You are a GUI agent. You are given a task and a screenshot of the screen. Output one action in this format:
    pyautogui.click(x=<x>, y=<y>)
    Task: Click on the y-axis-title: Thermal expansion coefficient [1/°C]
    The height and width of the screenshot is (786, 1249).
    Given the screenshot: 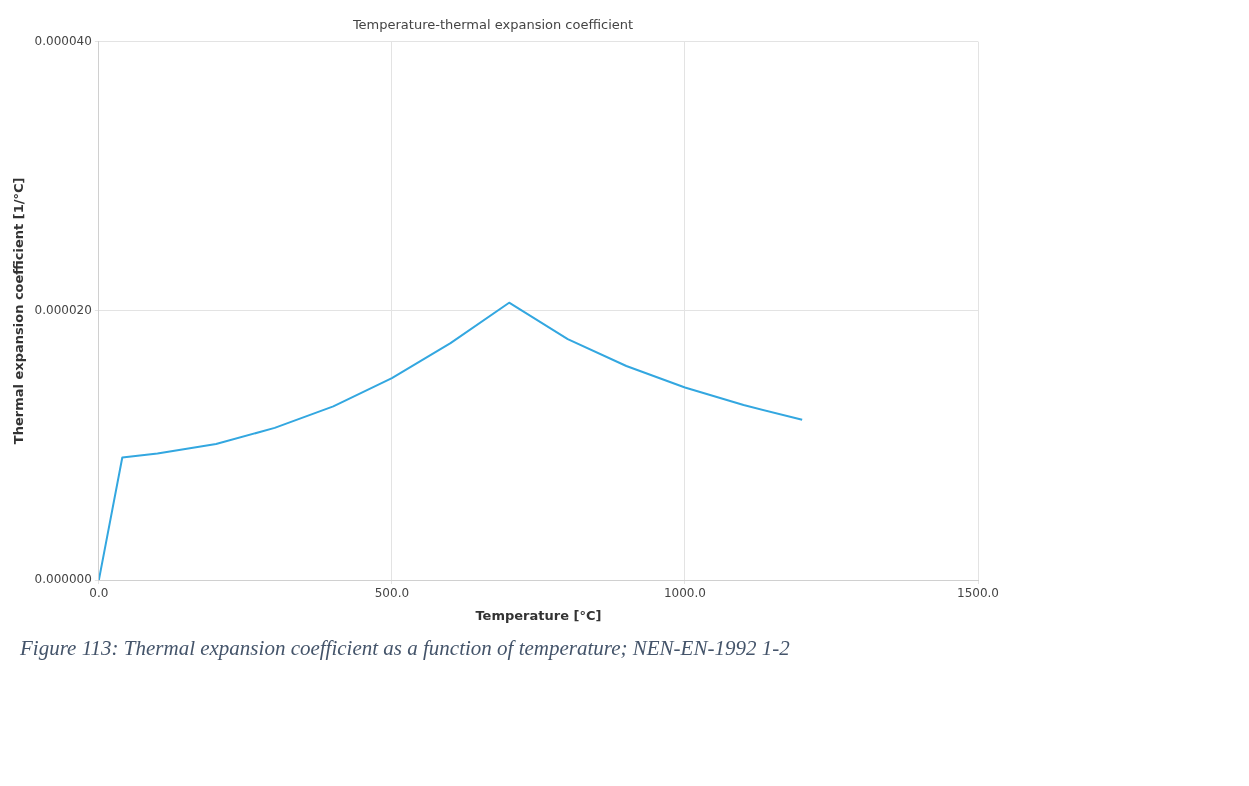 What is the action you would take?
    pyautogui.click(x=19, y=311)
    